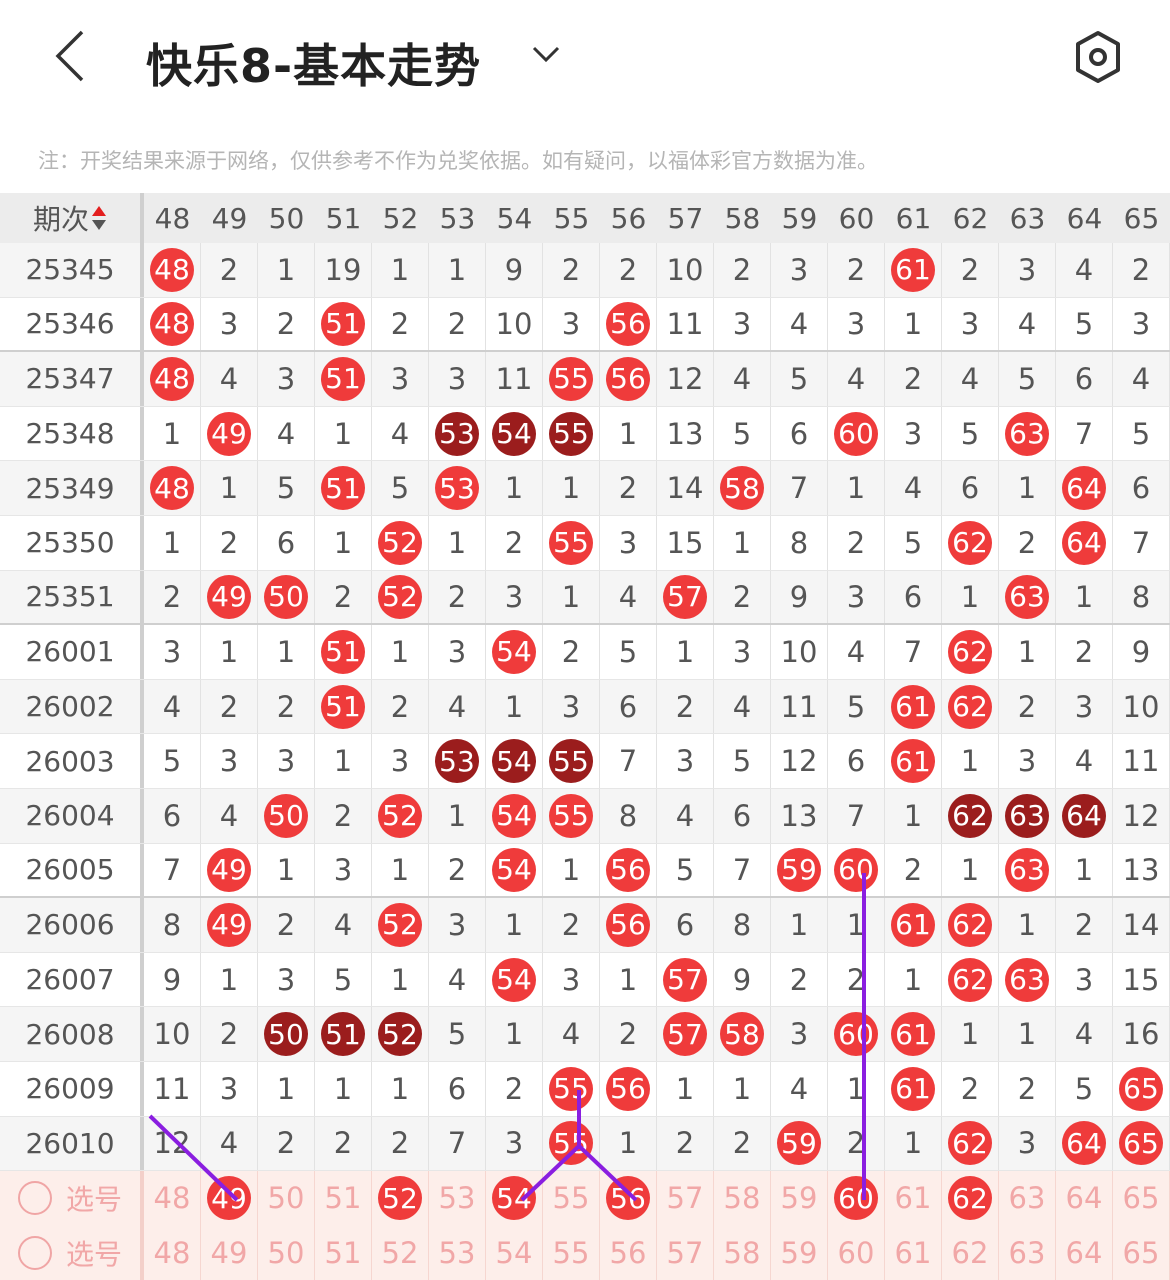  What do you see at coordinates (72, 218) in the screenshot?
I see `period-sort-header: 期次` at bounding box center [72, 218].